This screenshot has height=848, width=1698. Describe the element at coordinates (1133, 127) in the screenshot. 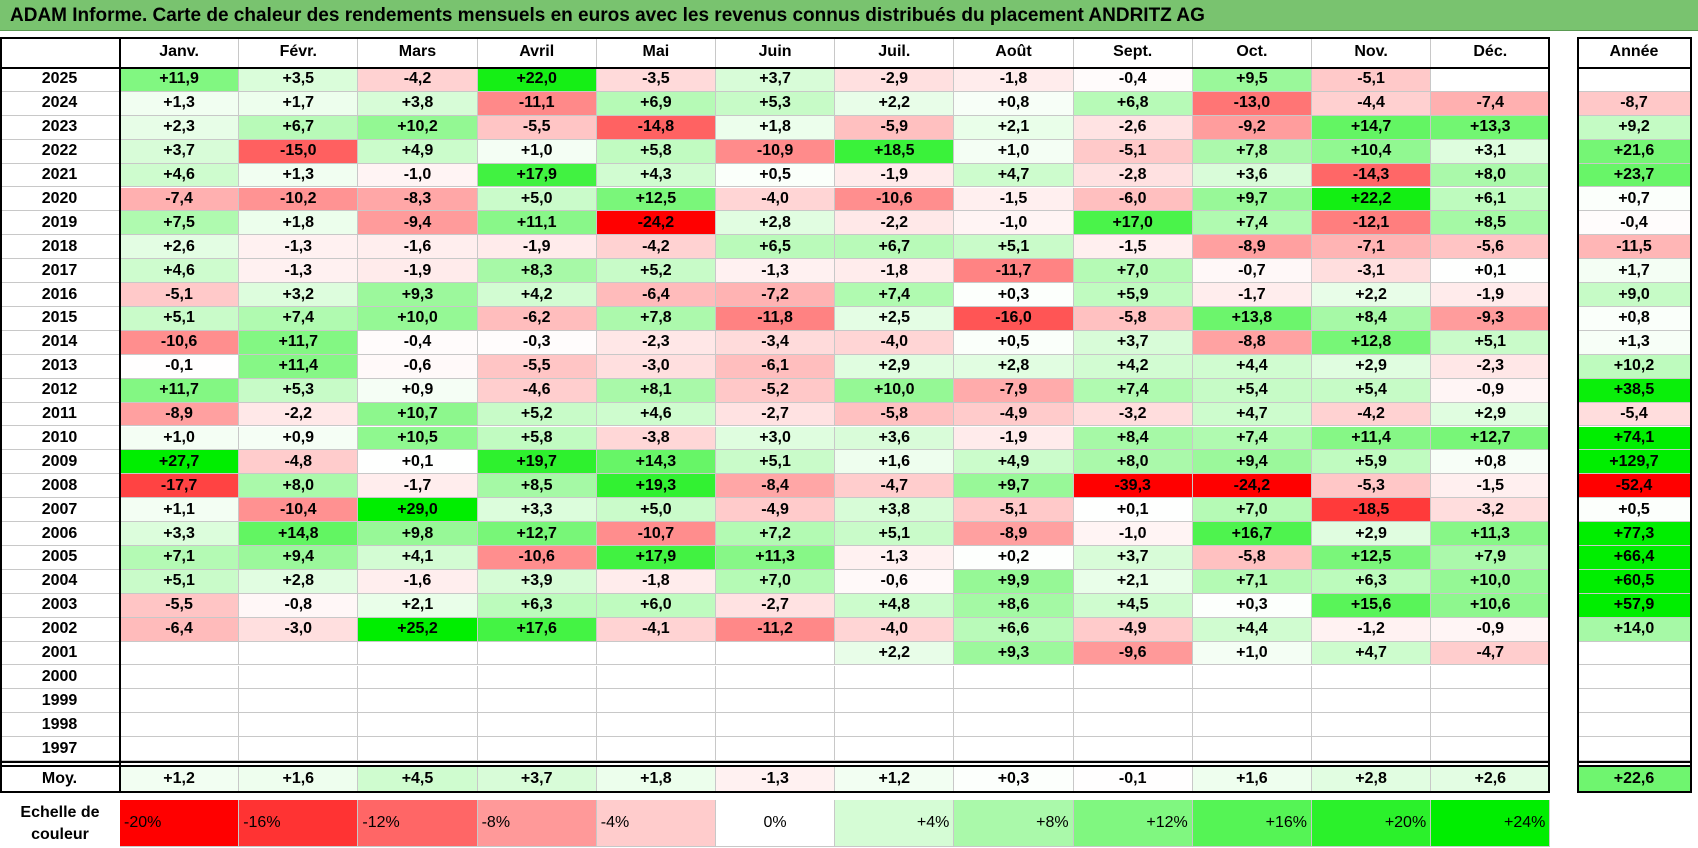

I see `heatmap-cell: -2,6` at that location.